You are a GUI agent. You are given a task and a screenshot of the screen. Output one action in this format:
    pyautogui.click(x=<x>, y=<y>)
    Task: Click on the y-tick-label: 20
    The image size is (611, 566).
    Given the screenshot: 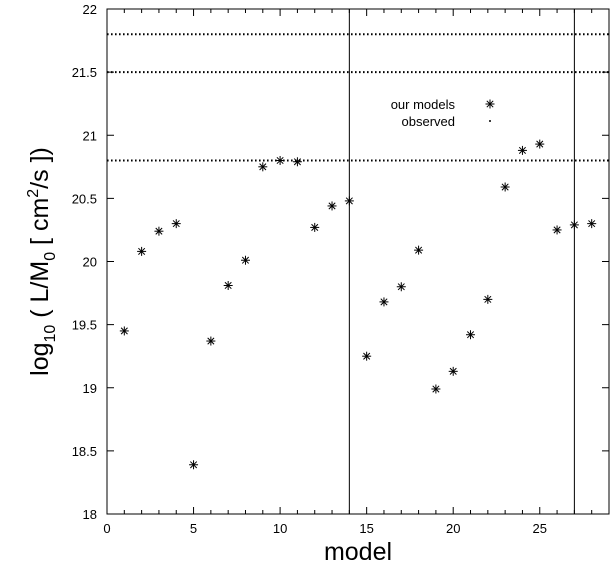 What is the action you would take?
    pyautogui.click(x=90, y=262)
    